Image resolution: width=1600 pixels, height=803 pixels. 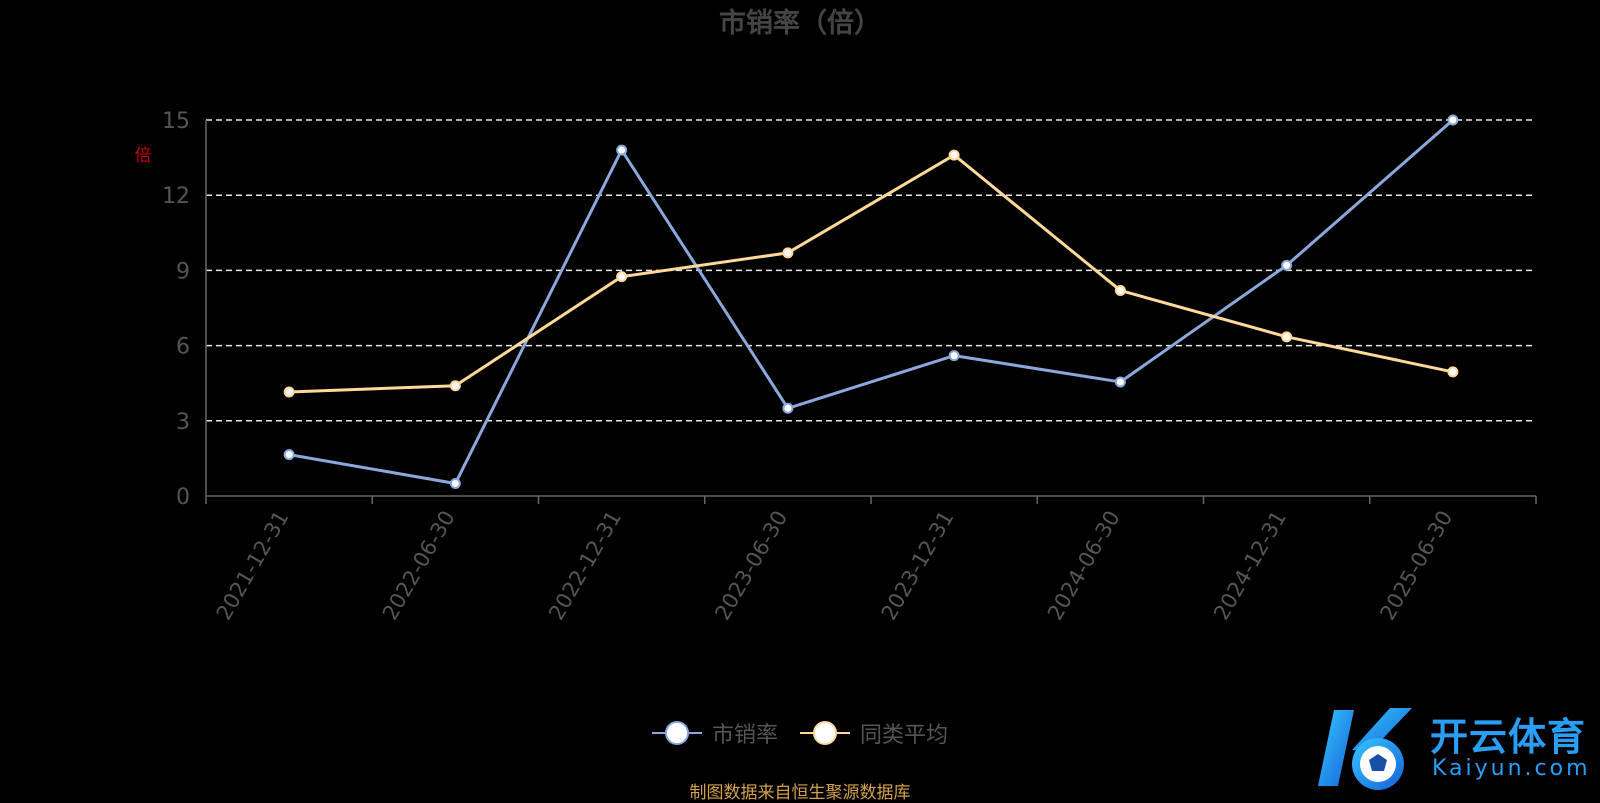 I want to click on legend-label-peer-avg: 同类平均, so click(x=904, y=735).